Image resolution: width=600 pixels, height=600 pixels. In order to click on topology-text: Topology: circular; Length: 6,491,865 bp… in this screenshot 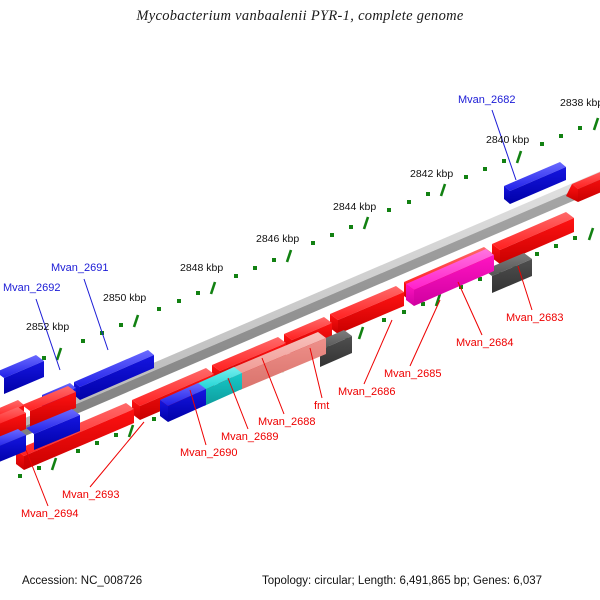, I will do `click(402, 581)`.